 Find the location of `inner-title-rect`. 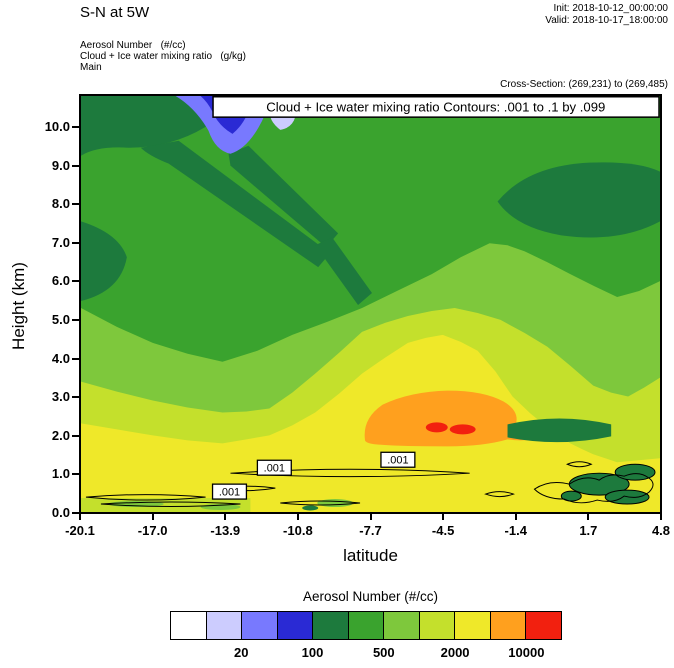

inner-title-rect is located at coordinates (436, 107).